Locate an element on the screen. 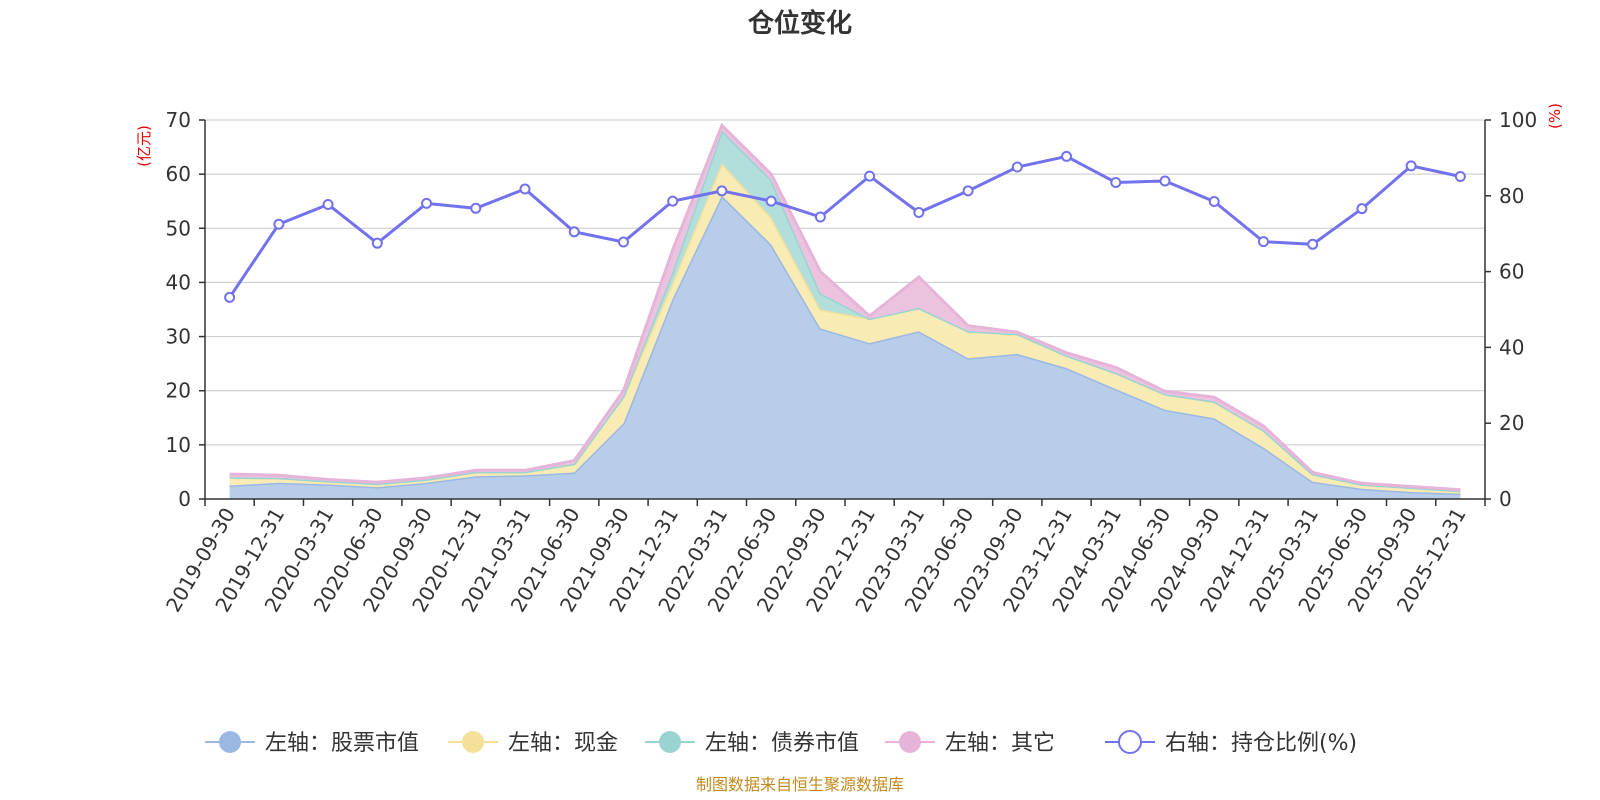  left-tick-label: 0 is located at coordinates (184, 499).